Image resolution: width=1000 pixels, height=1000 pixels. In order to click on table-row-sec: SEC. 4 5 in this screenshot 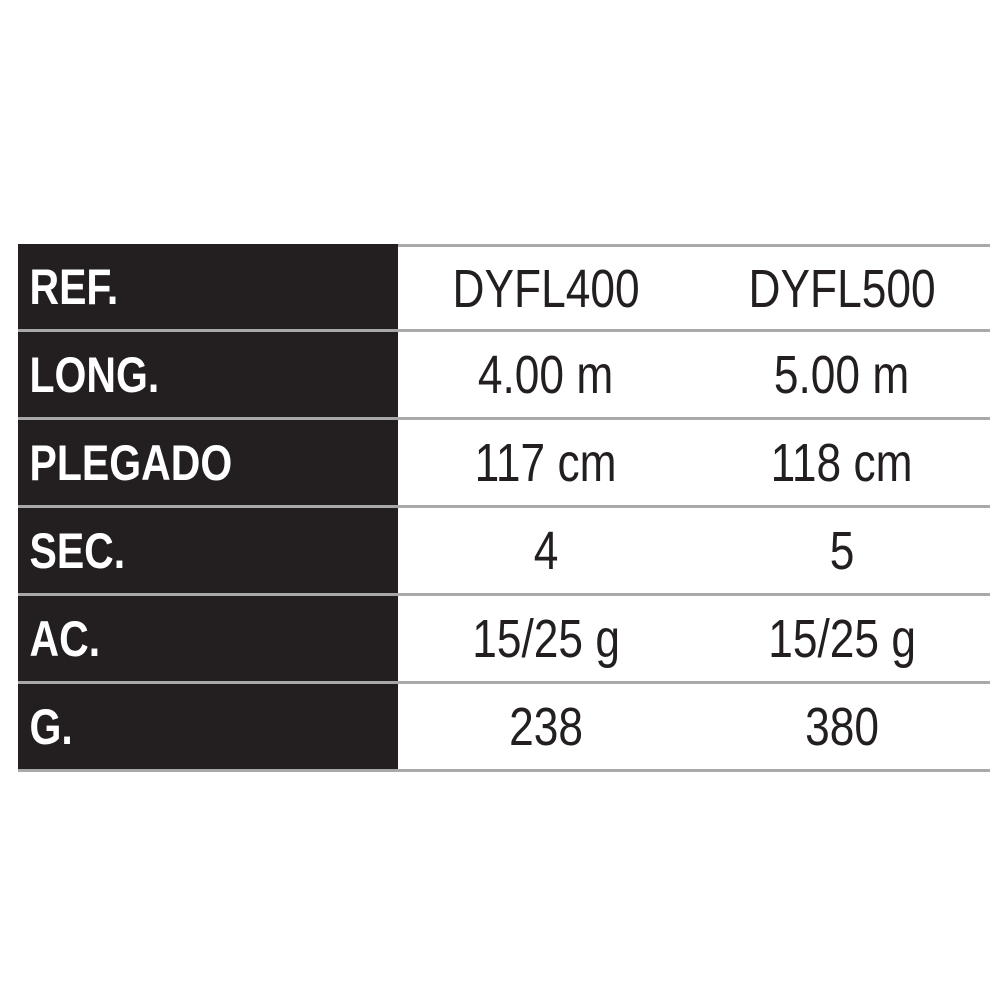, I will do `click(504, 552)`.